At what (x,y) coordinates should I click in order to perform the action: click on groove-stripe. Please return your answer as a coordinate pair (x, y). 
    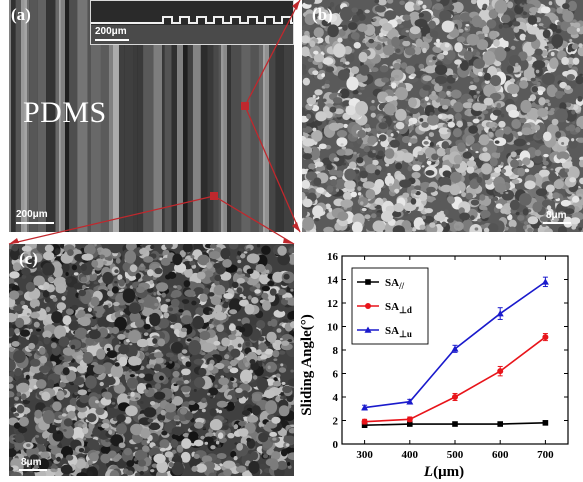
    Looking at the image, I should click on (20, 116).